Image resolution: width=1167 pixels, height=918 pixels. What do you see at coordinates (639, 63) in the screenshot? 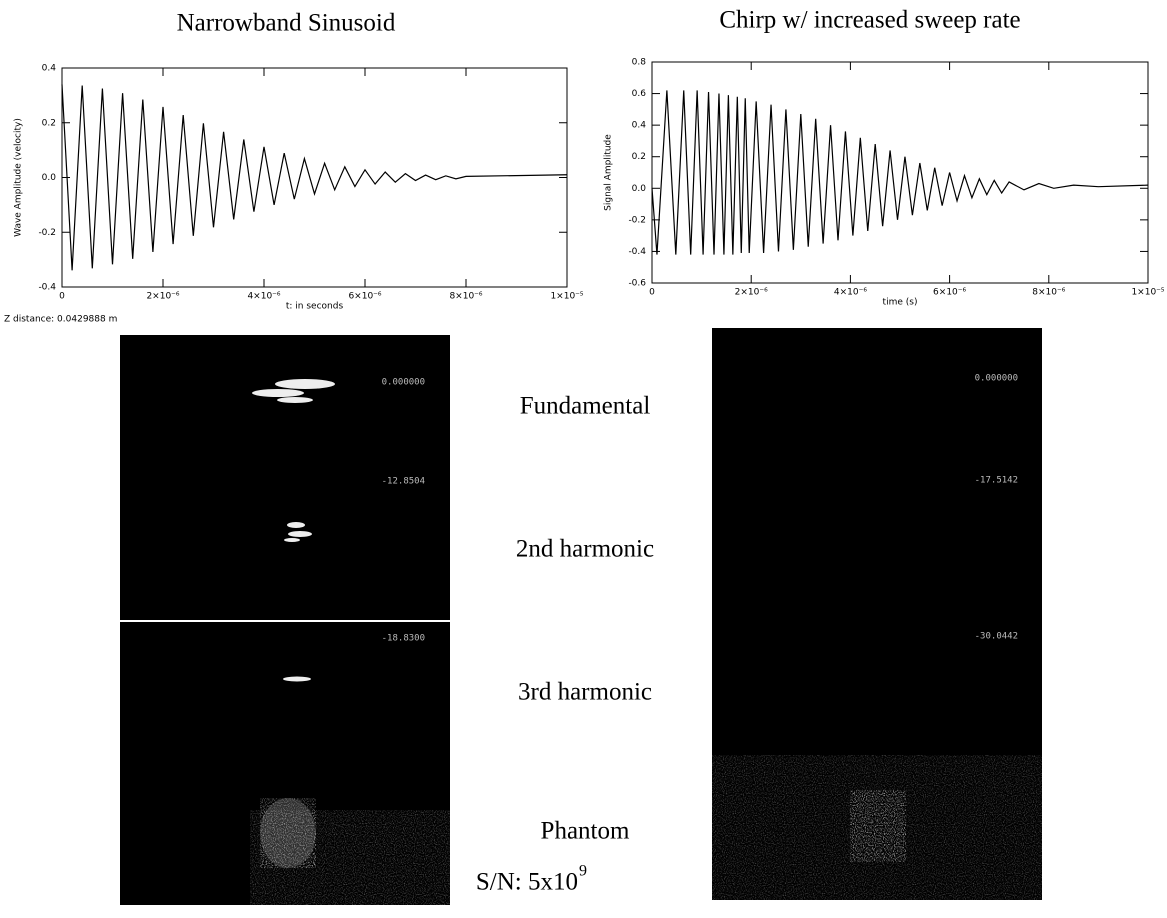
I see `y-tick-label: 0.8` at bounding box center [639, 63].